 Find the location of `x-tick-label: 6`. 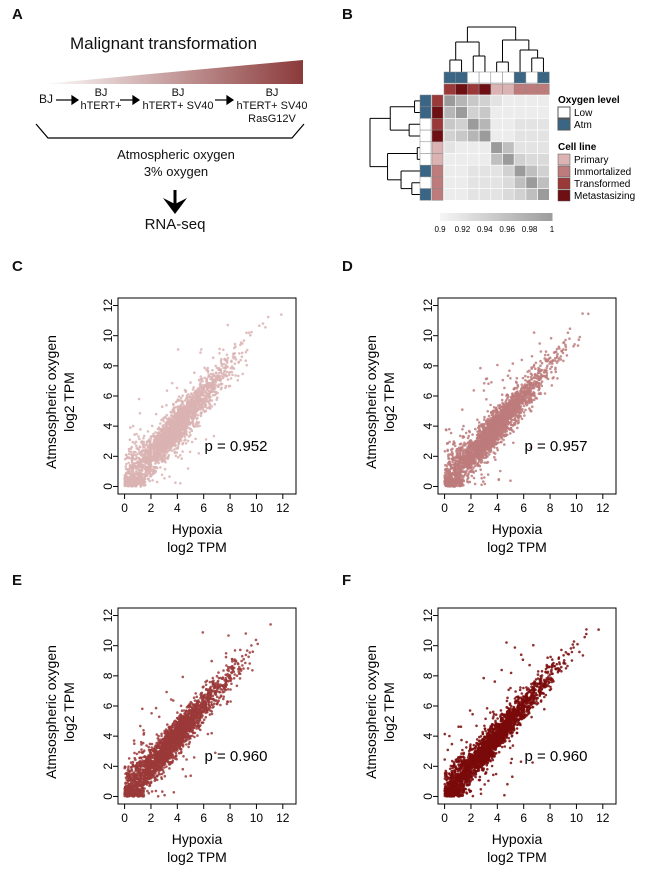

x-tick-label: 6 is located at coordinates (523, 508).